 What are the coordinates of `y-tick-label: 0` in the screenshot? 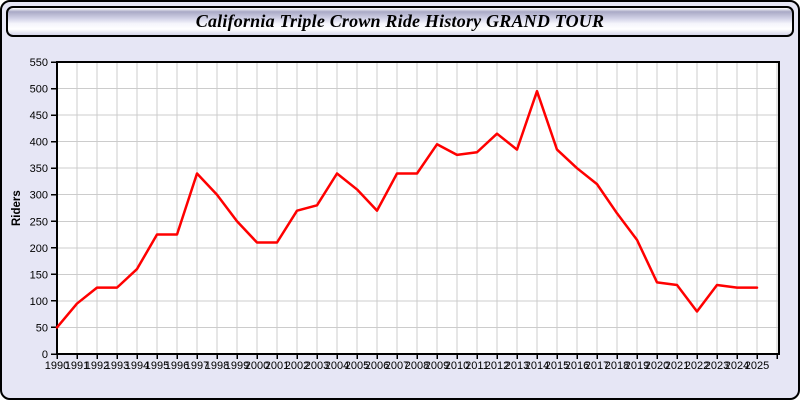 It's located at (45, 355).